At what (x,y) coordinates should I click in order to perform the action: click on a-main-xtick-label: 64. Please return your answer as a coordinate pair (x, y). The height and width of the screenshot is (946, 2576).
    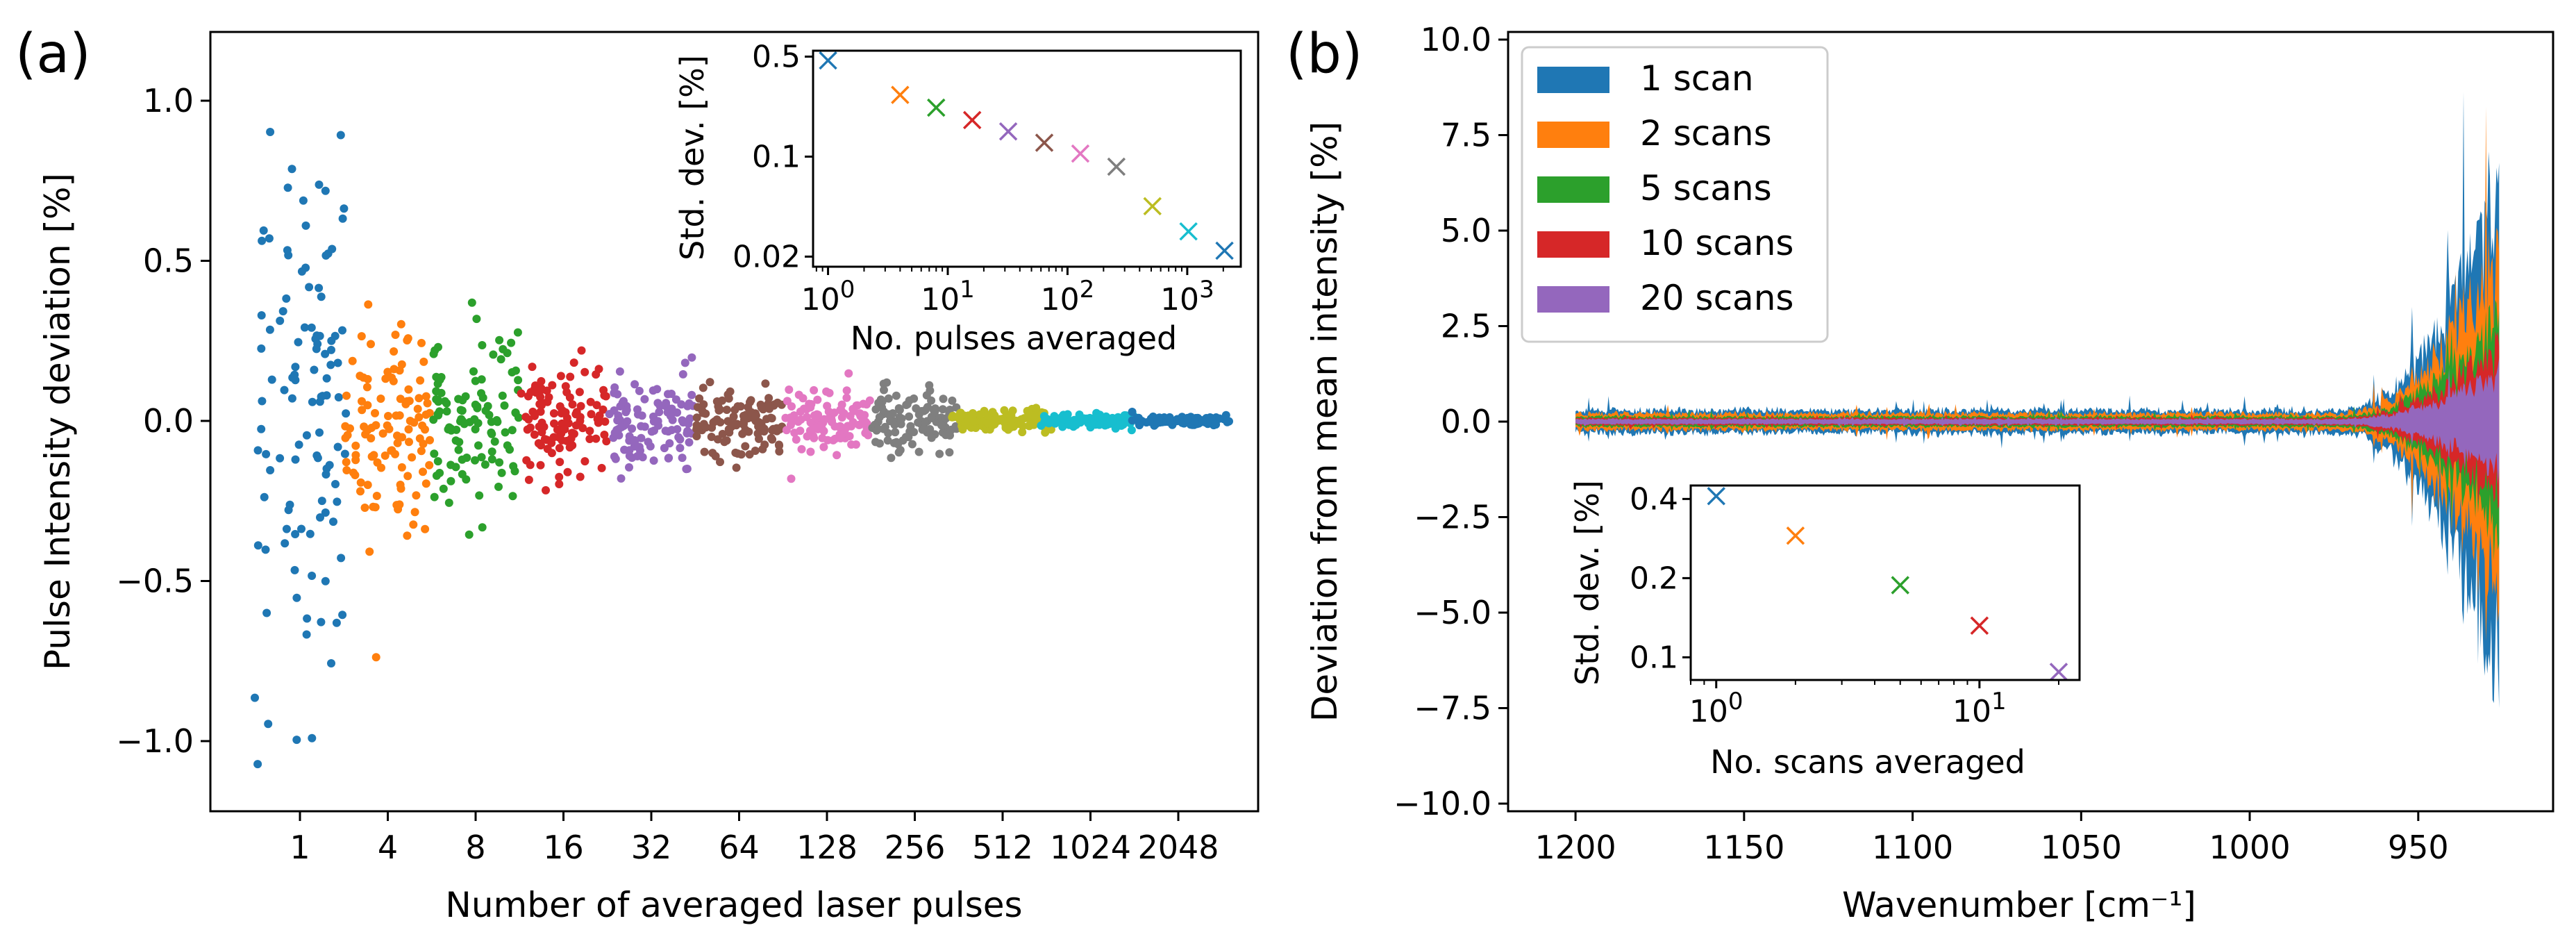
    Looking at the image, I should click on (739, 847).